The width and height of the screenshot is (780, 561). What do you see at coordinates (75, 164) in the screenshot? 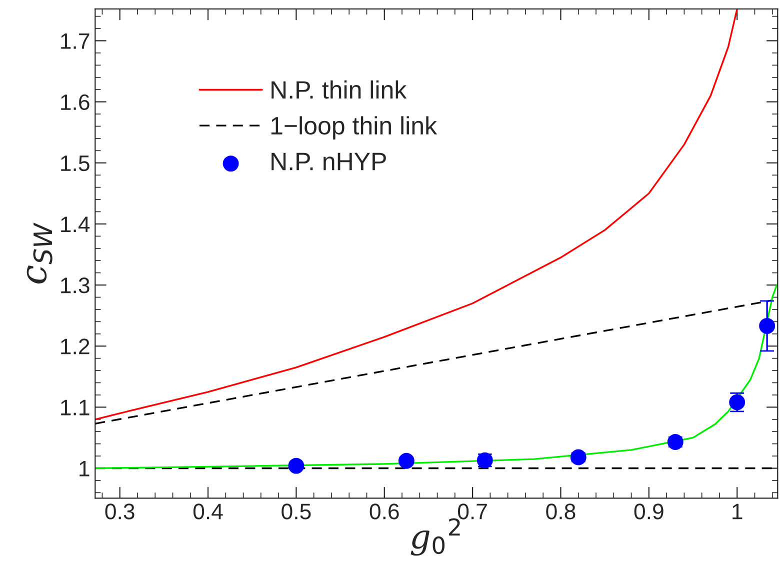
I see `y-tick-label: 1.5` at bounding box center [75, 164].